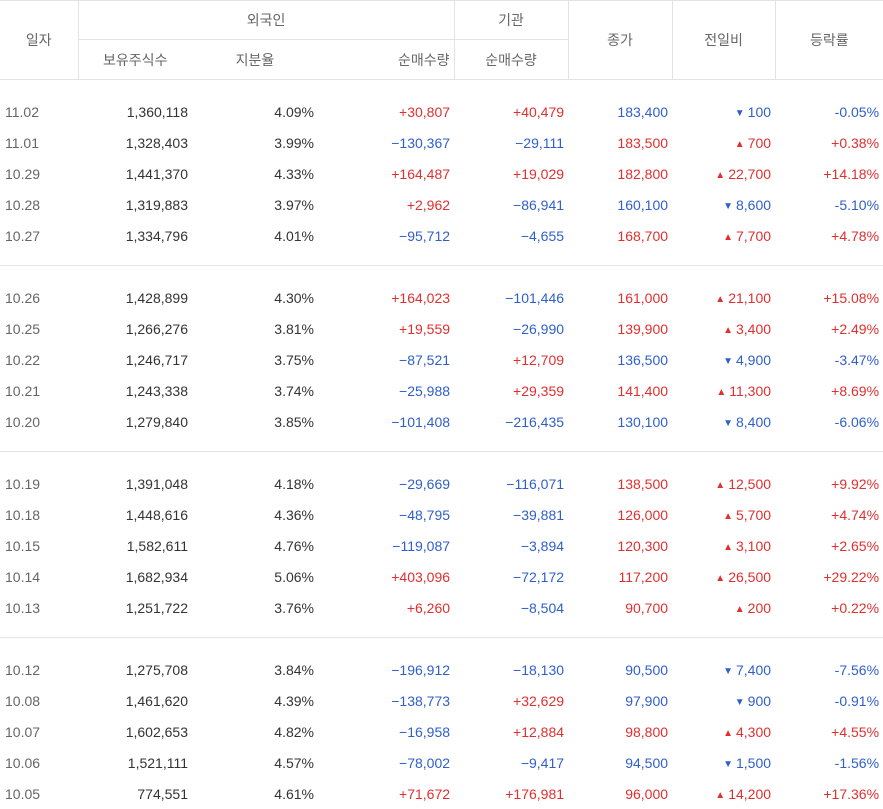  I want to click on cell-holdings: 1,243,338, so click(135, 390).